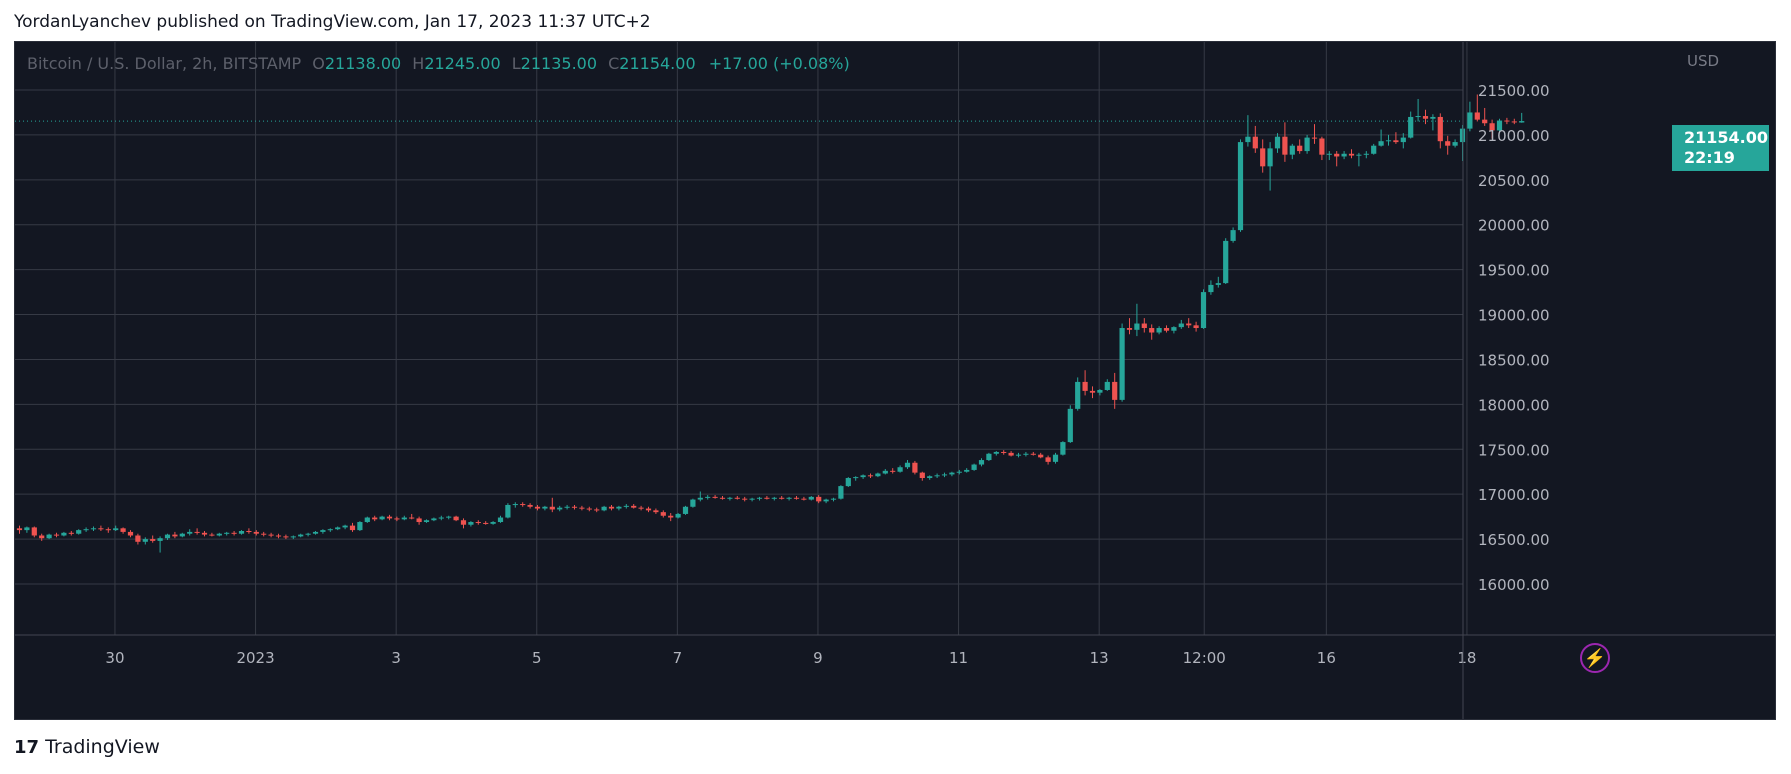 The height and width of the screenshot is (774, 1791). Describe the element at coordinates (318, 63) in the screenshot. I see `open-key: O` at that location.